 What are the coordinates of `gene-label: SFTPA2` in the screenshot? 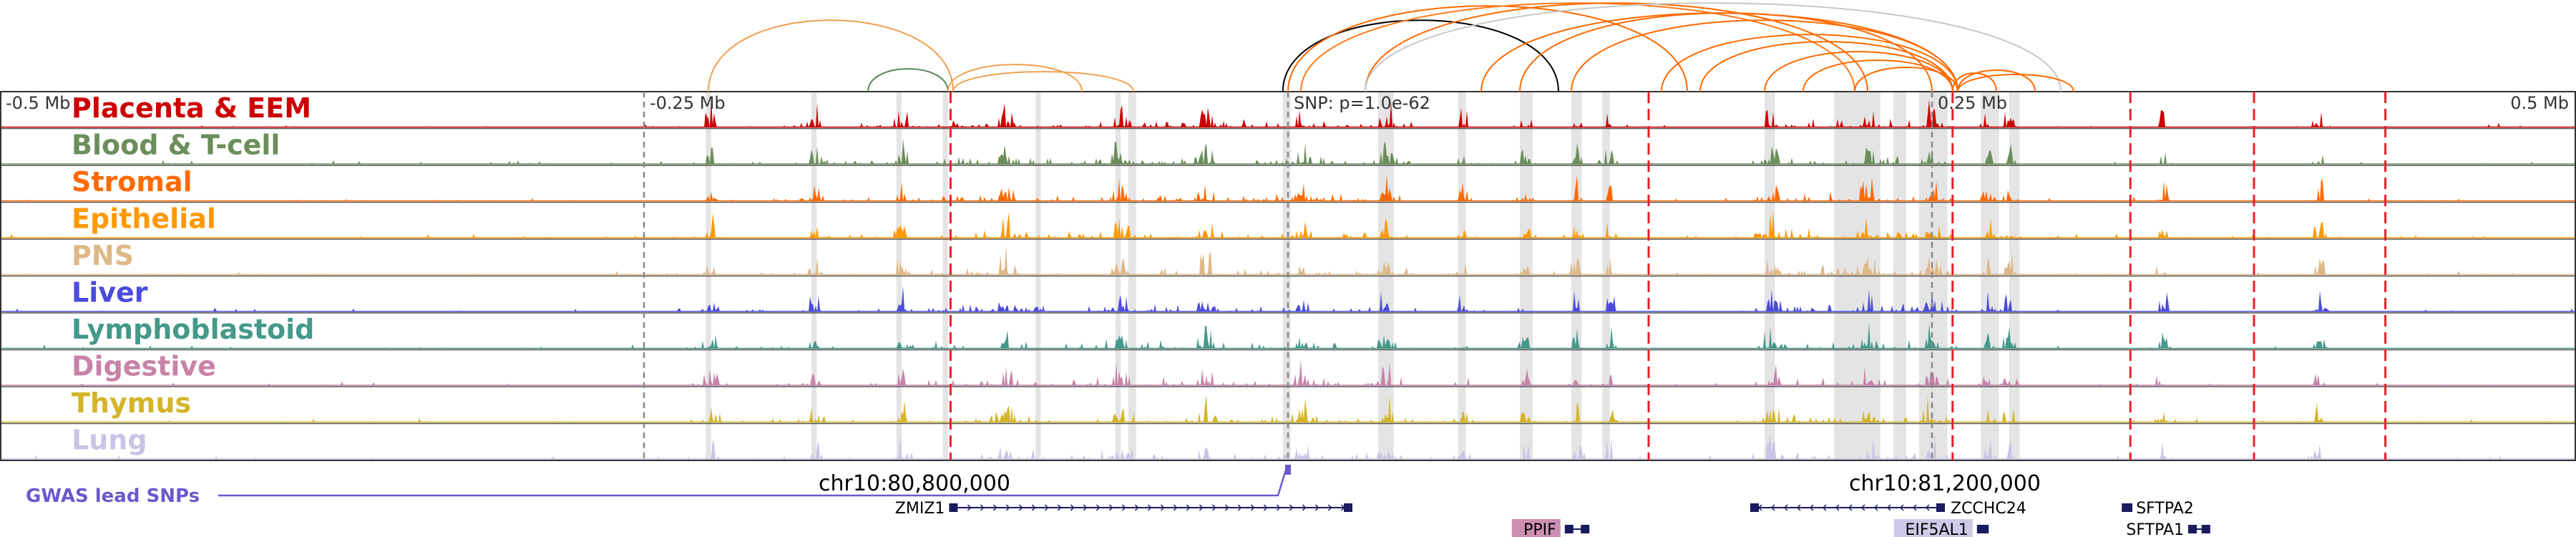 It's located at (2165, 509).